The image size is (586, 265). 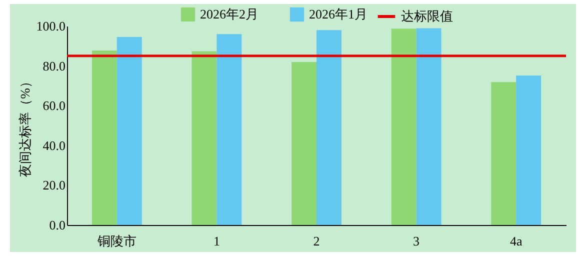 What do you see at coordinates (116, 241) in the screenshot?
I see `x-tick-label: 铜陵市` at bounding box center [116, 241].